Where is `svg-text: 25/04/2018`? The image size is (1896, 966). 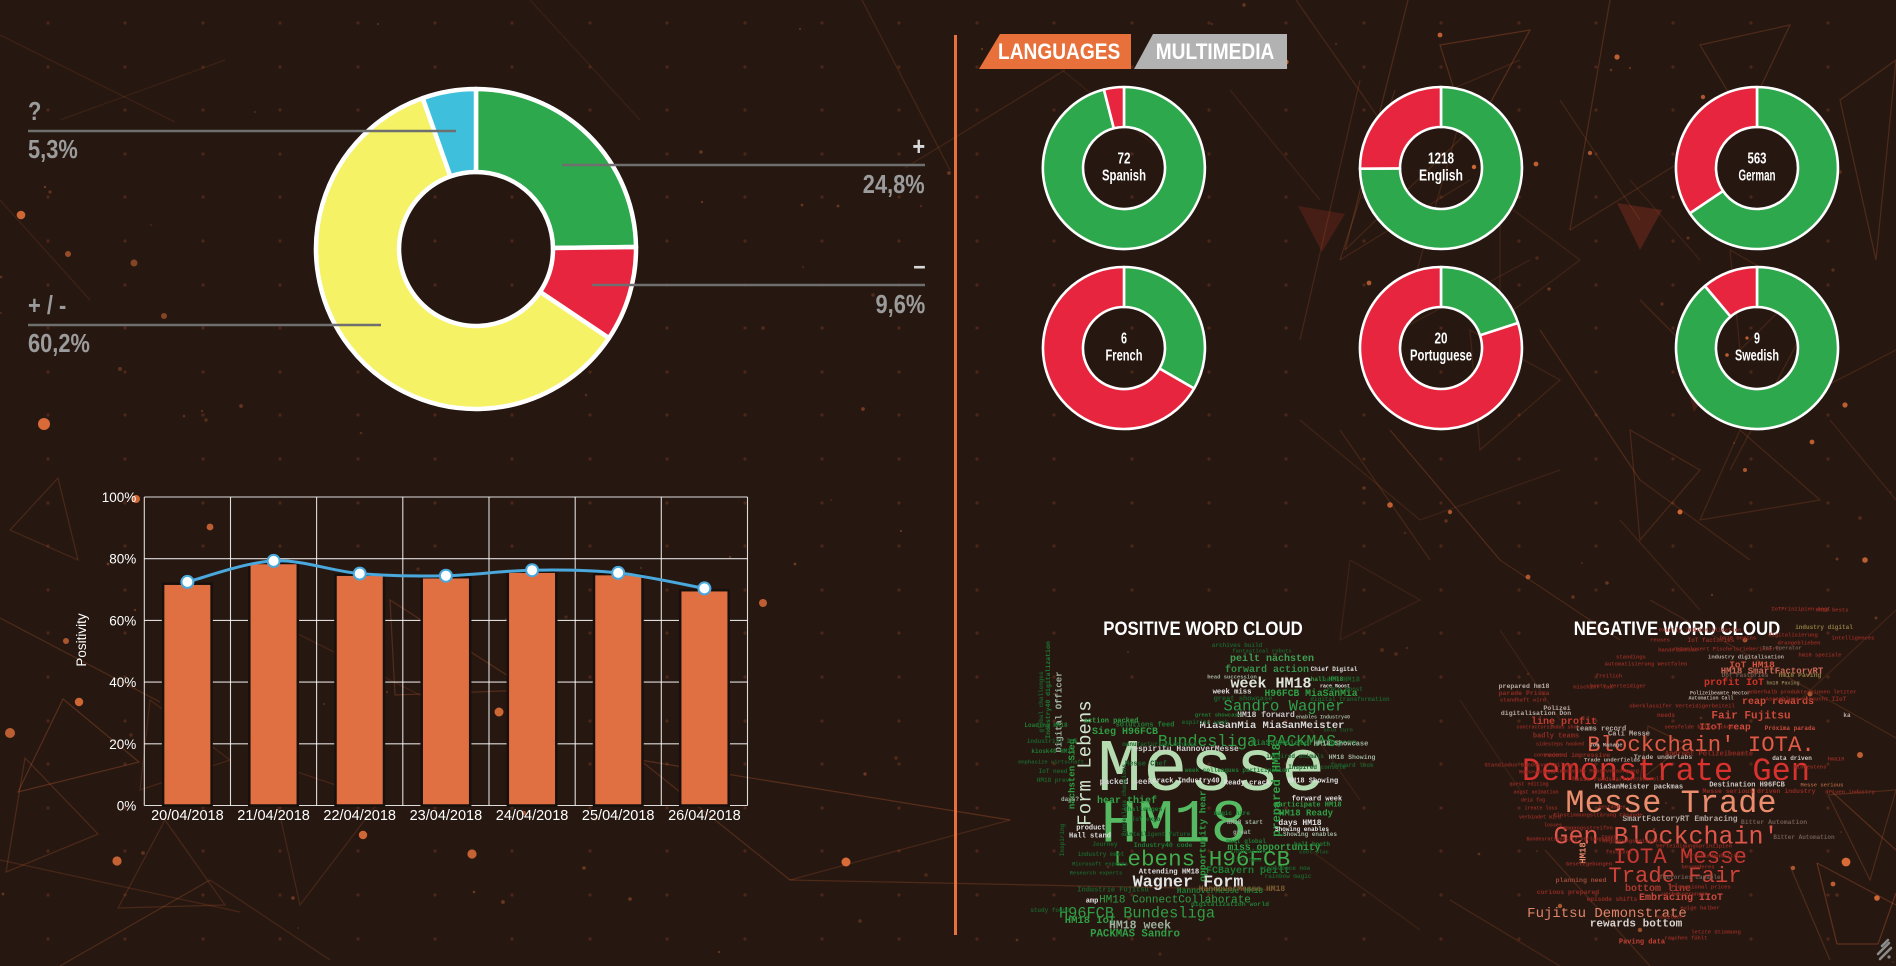
svg-text: 25/04/2018 is located at coordinates (618, 816).